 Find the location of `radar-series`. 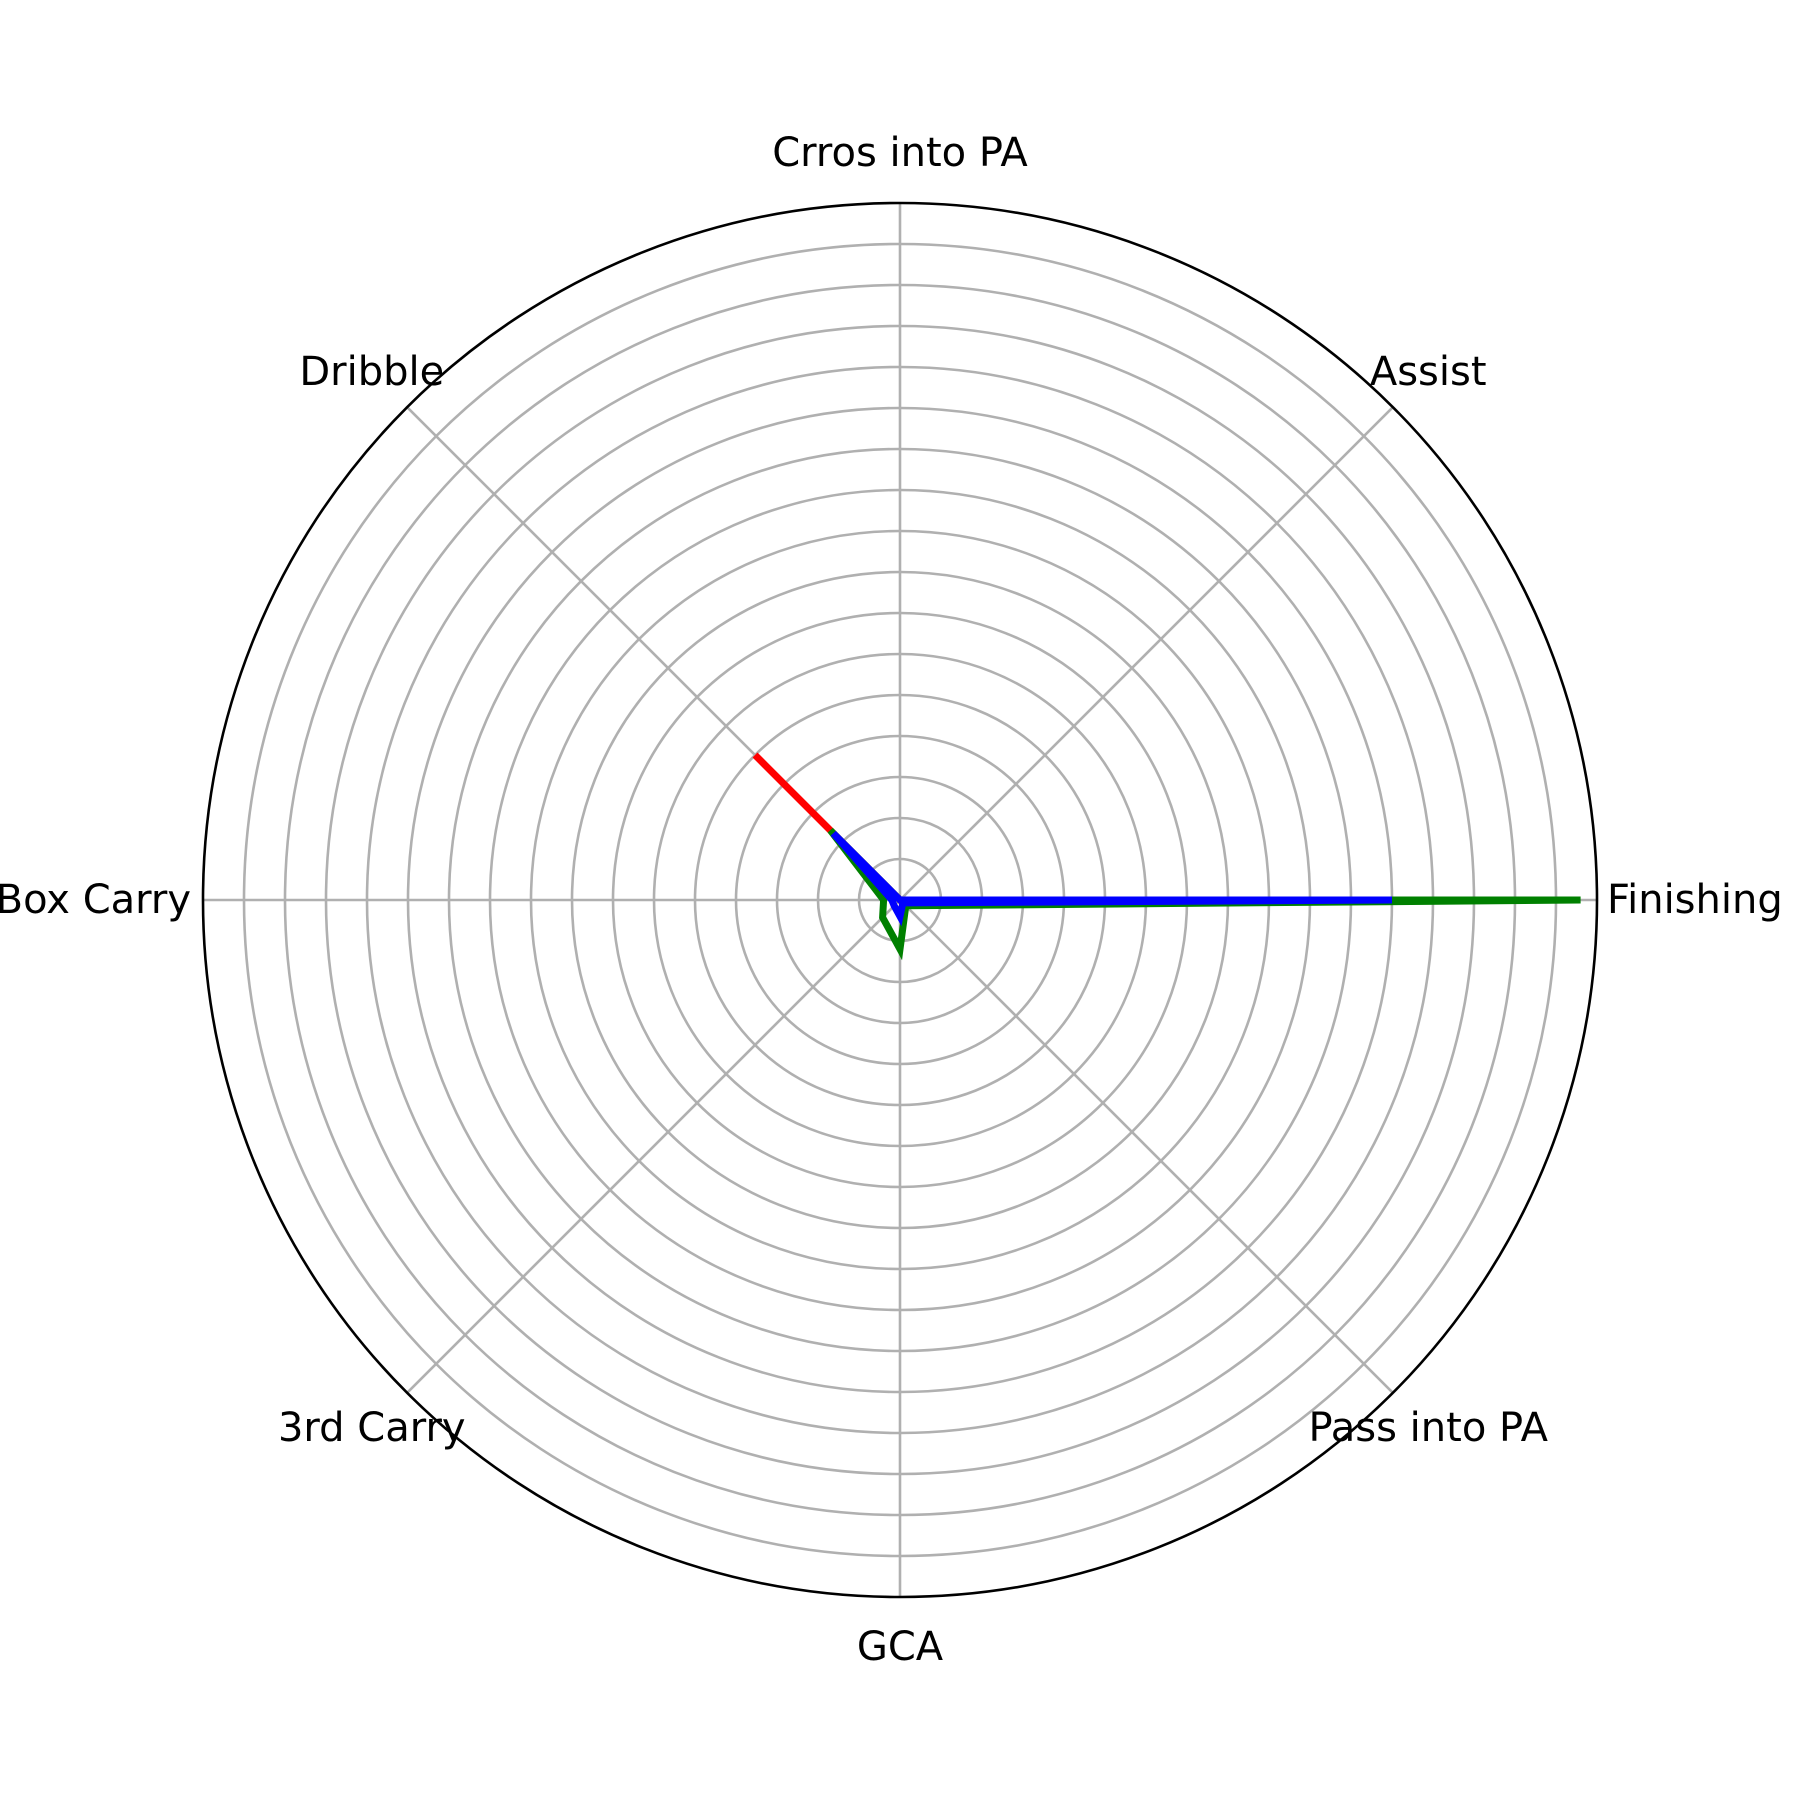

radar-series is located at coordinates (1166, 856).